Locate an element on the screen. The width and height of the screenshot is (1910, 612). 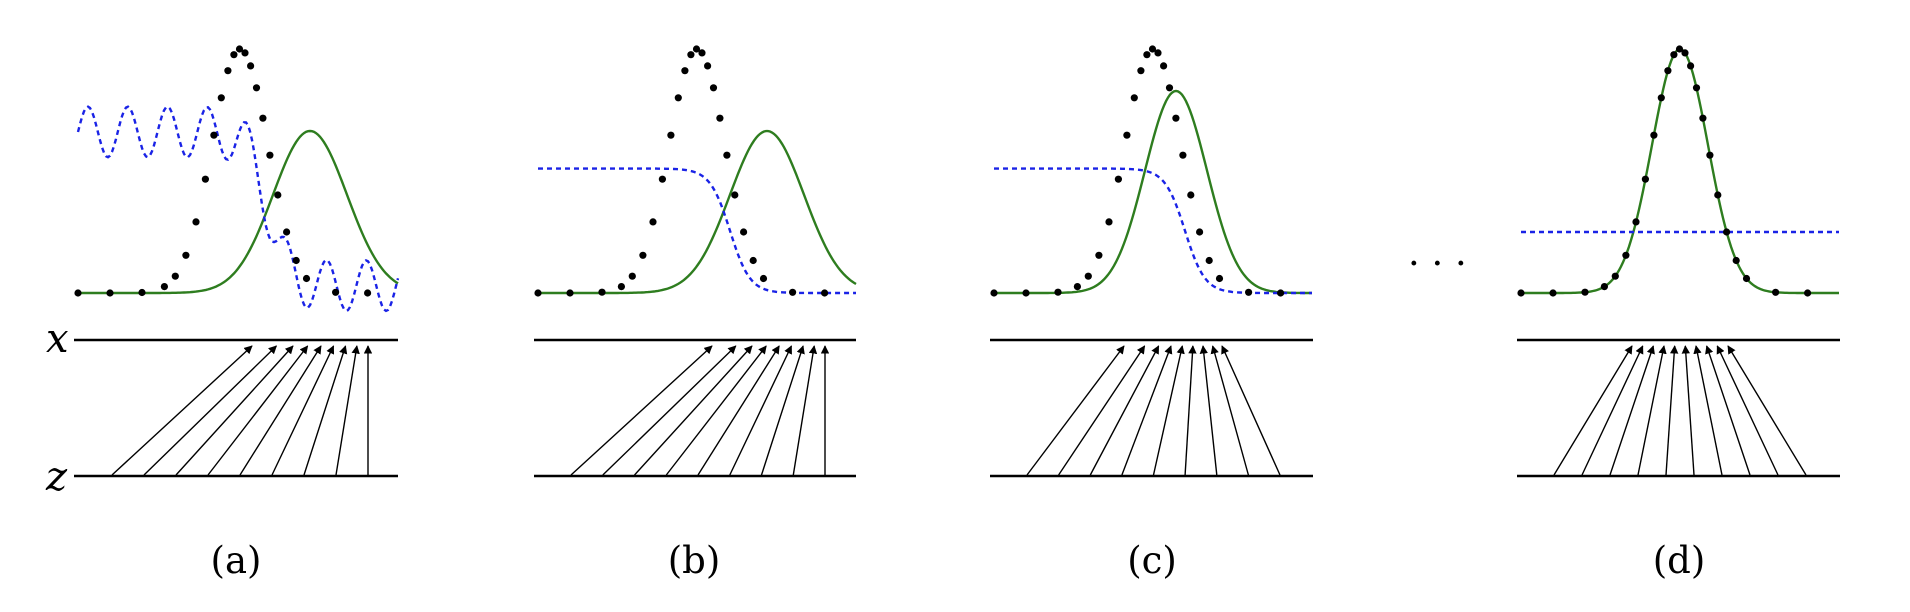
panel-d: (d) is located at coordinates (1678, 313).